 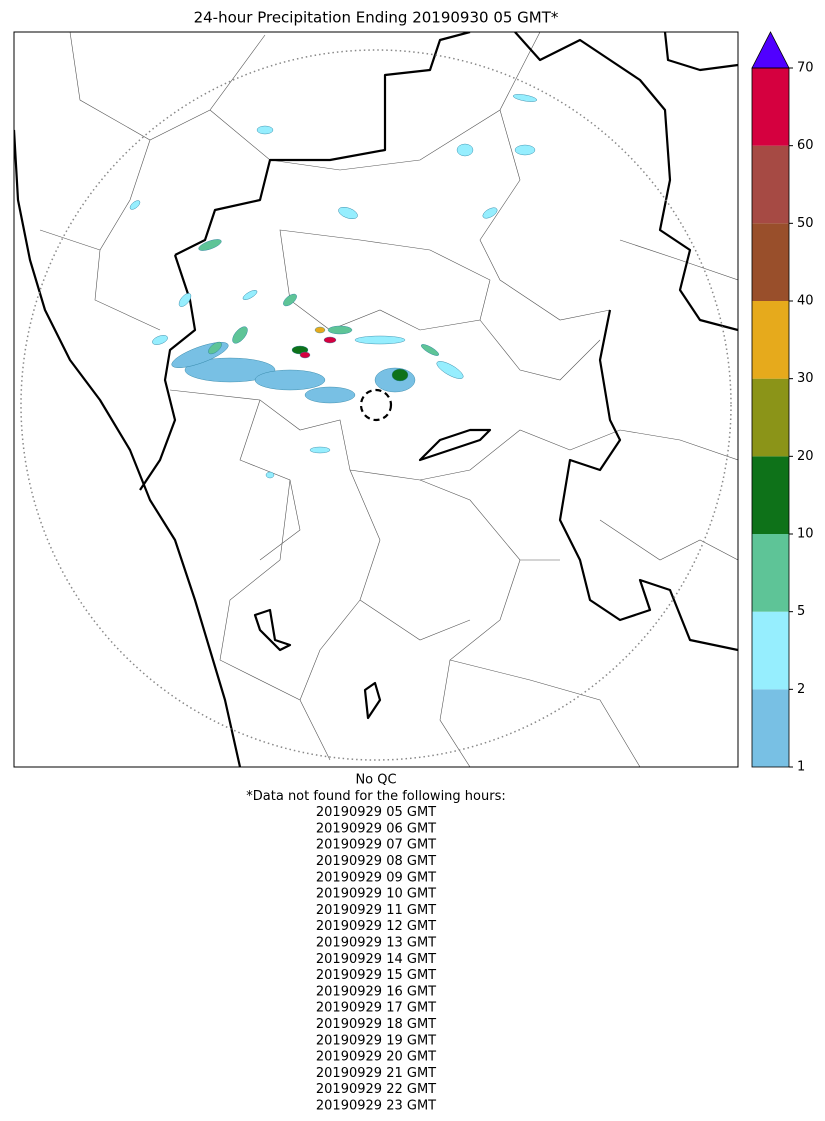 I want to click on missing-hour: 20190929 14 GMT, so click(x=376, y=959).